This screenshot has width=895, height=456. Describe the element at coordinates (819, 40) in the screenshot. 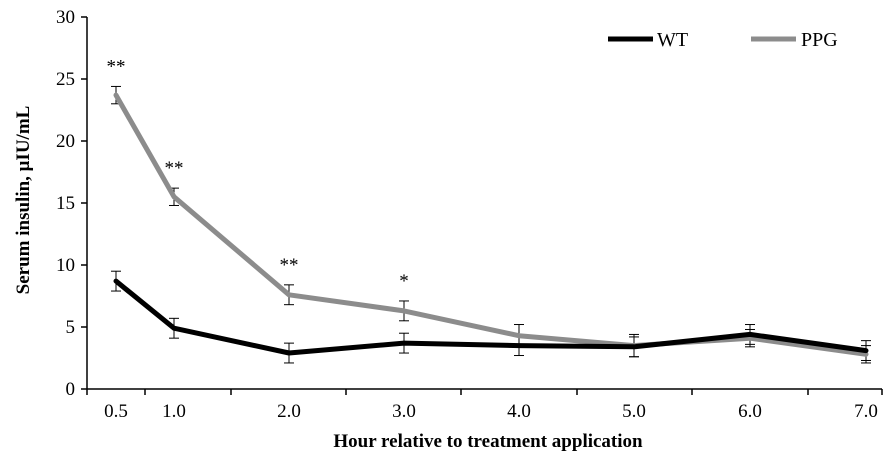

I see `legend-label: PPG` at that location.